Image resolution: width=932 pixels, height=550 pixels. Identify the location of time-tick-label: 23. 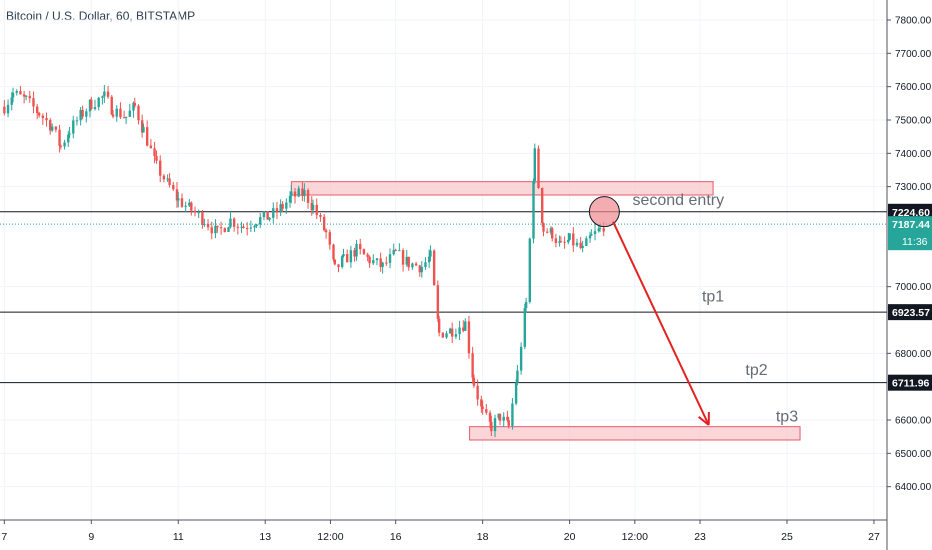
(700, 537).